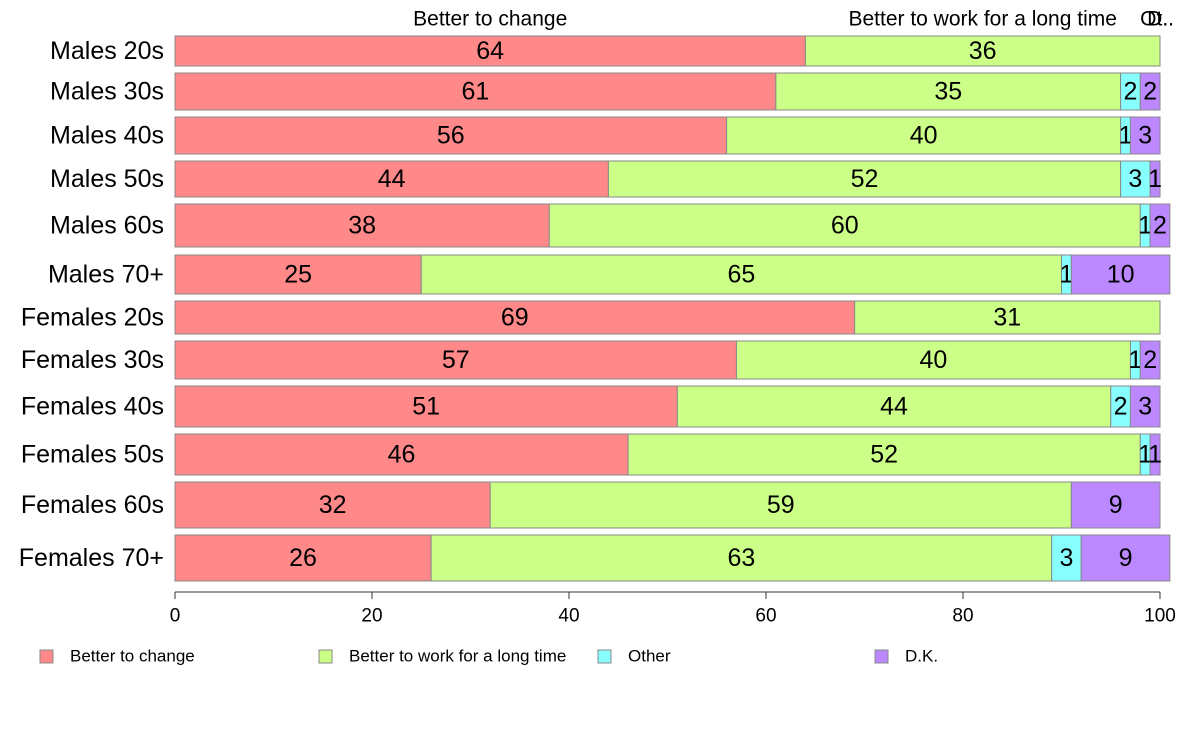 The image size is (1188, 736). I want to click on legend-label: Other, so click(649, 656).